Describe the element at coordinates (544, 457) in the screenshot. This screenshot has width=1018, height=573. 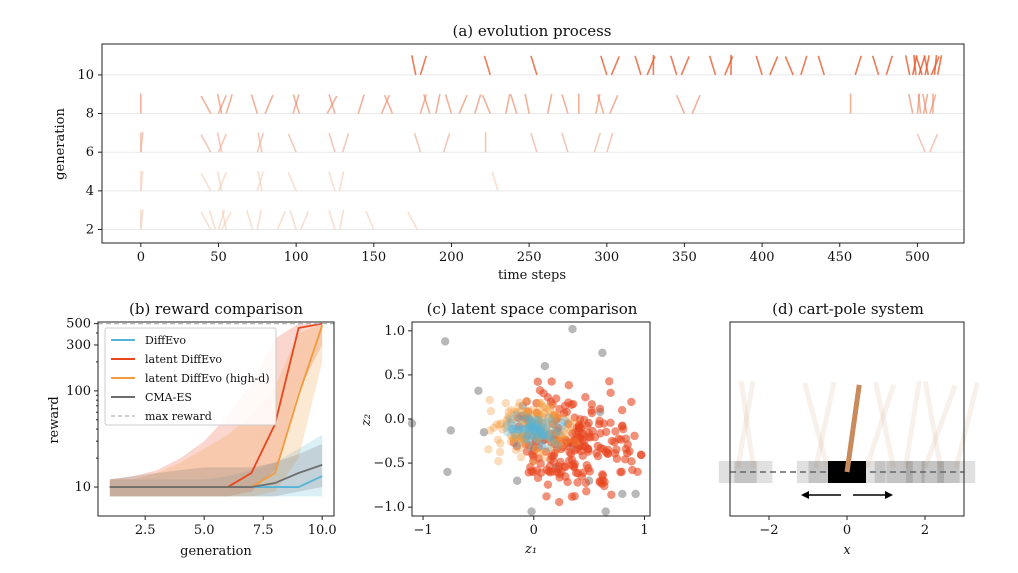
I see `point-latent-diffevo-high-d--72` at that location.